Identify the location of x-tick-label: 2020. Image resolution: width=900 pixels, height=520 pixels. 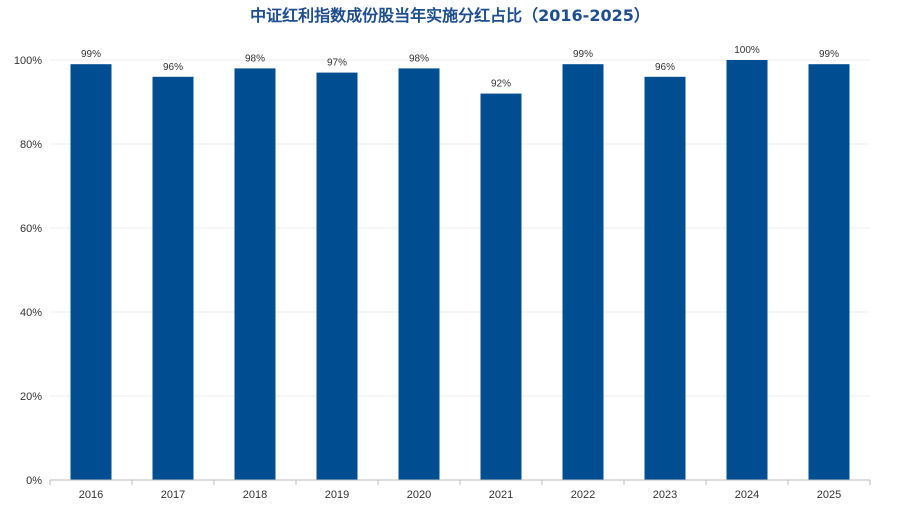
(419, 495).